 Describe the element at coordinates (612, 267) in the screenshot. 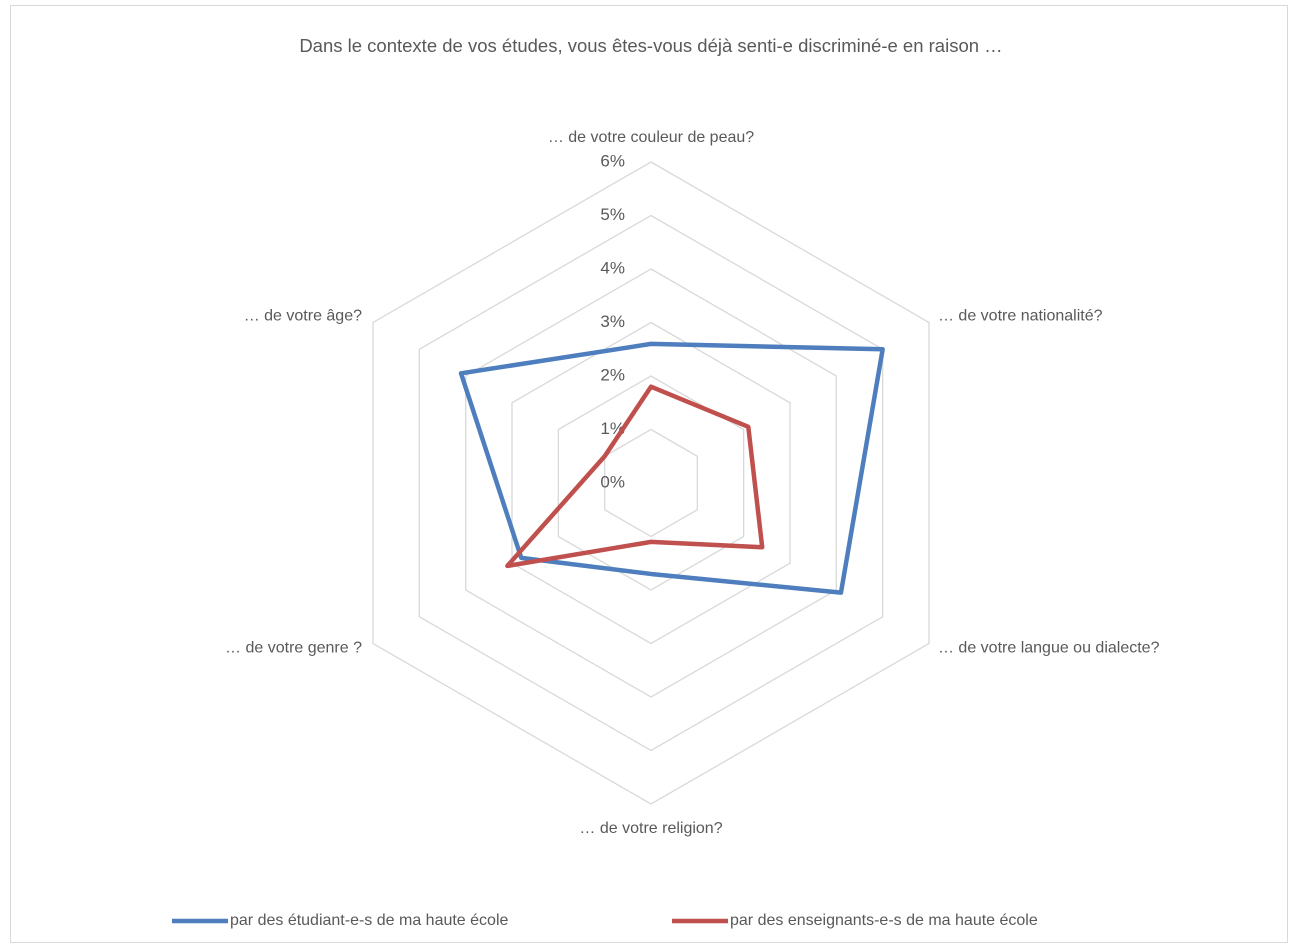

I see `r-tick-label: 4%` at that location.